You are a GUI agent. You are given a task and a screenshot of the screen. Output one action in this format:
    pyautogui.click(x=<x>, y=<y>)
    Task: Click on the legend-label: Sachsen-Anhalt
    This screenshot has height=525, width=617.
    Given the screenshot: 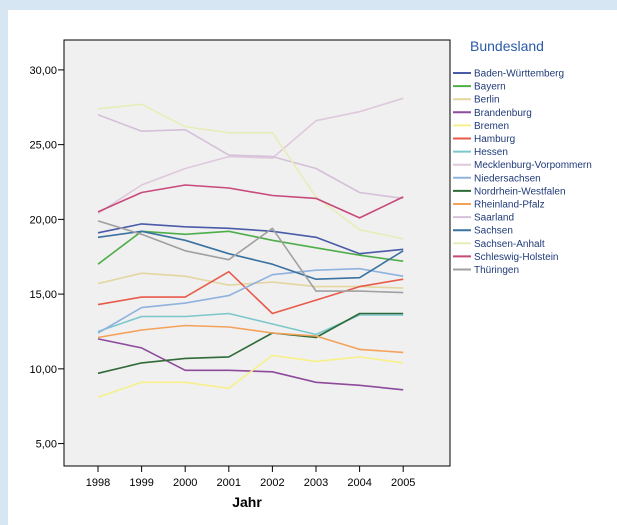 What is the action you would take?
    pyautogui.click(x=509, y=244)
    